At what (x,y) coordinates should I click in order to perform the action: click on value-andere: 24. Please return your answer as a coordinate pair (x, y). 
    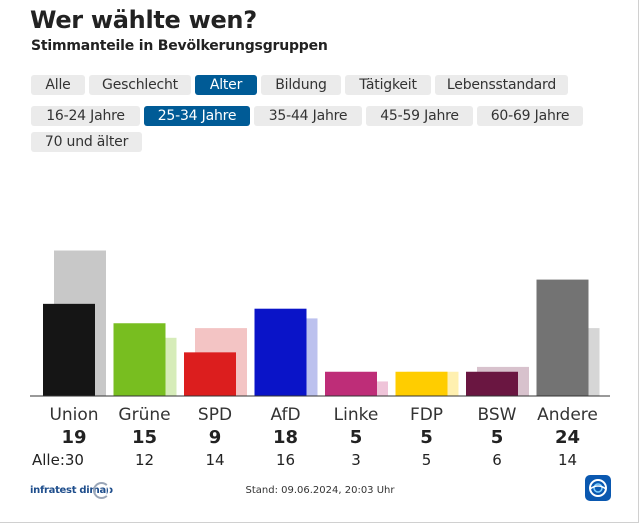
    Looking at the image, I should click on (567, 437).